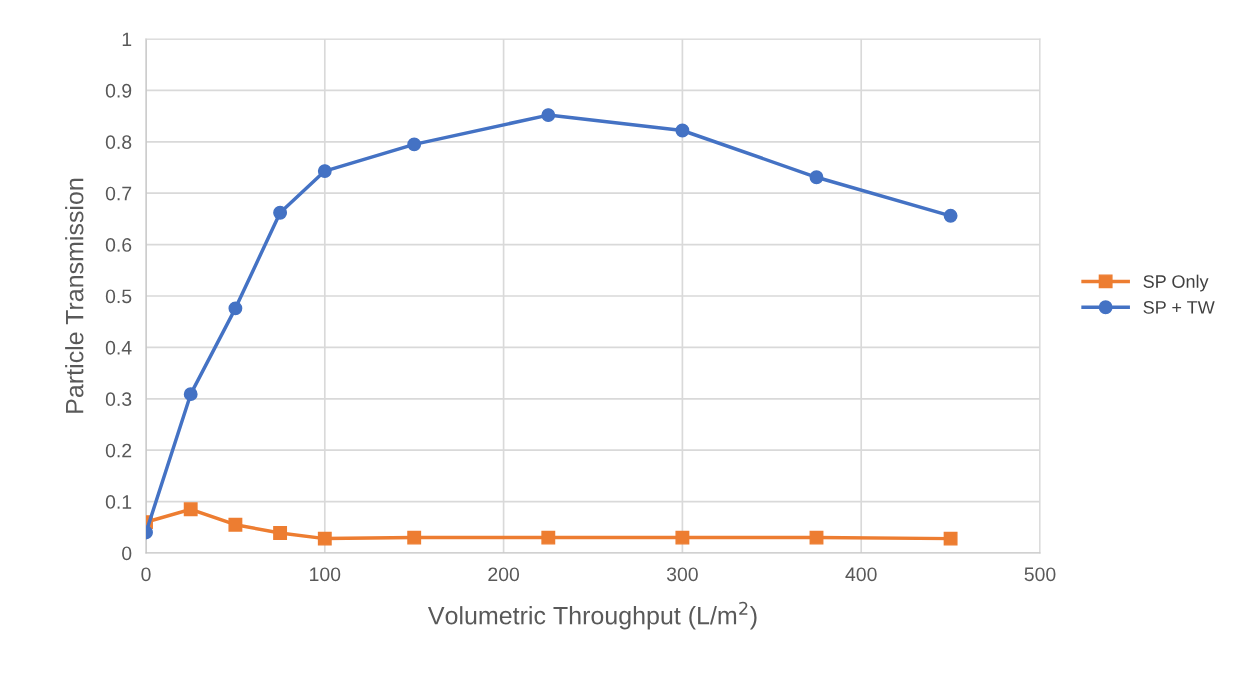 This screenshot has width=1245, height=674. What do you see at coordinates (118, 502) in the screenshot?
I see `y-tick-label: 0.1` at bounding box center [118, 502].